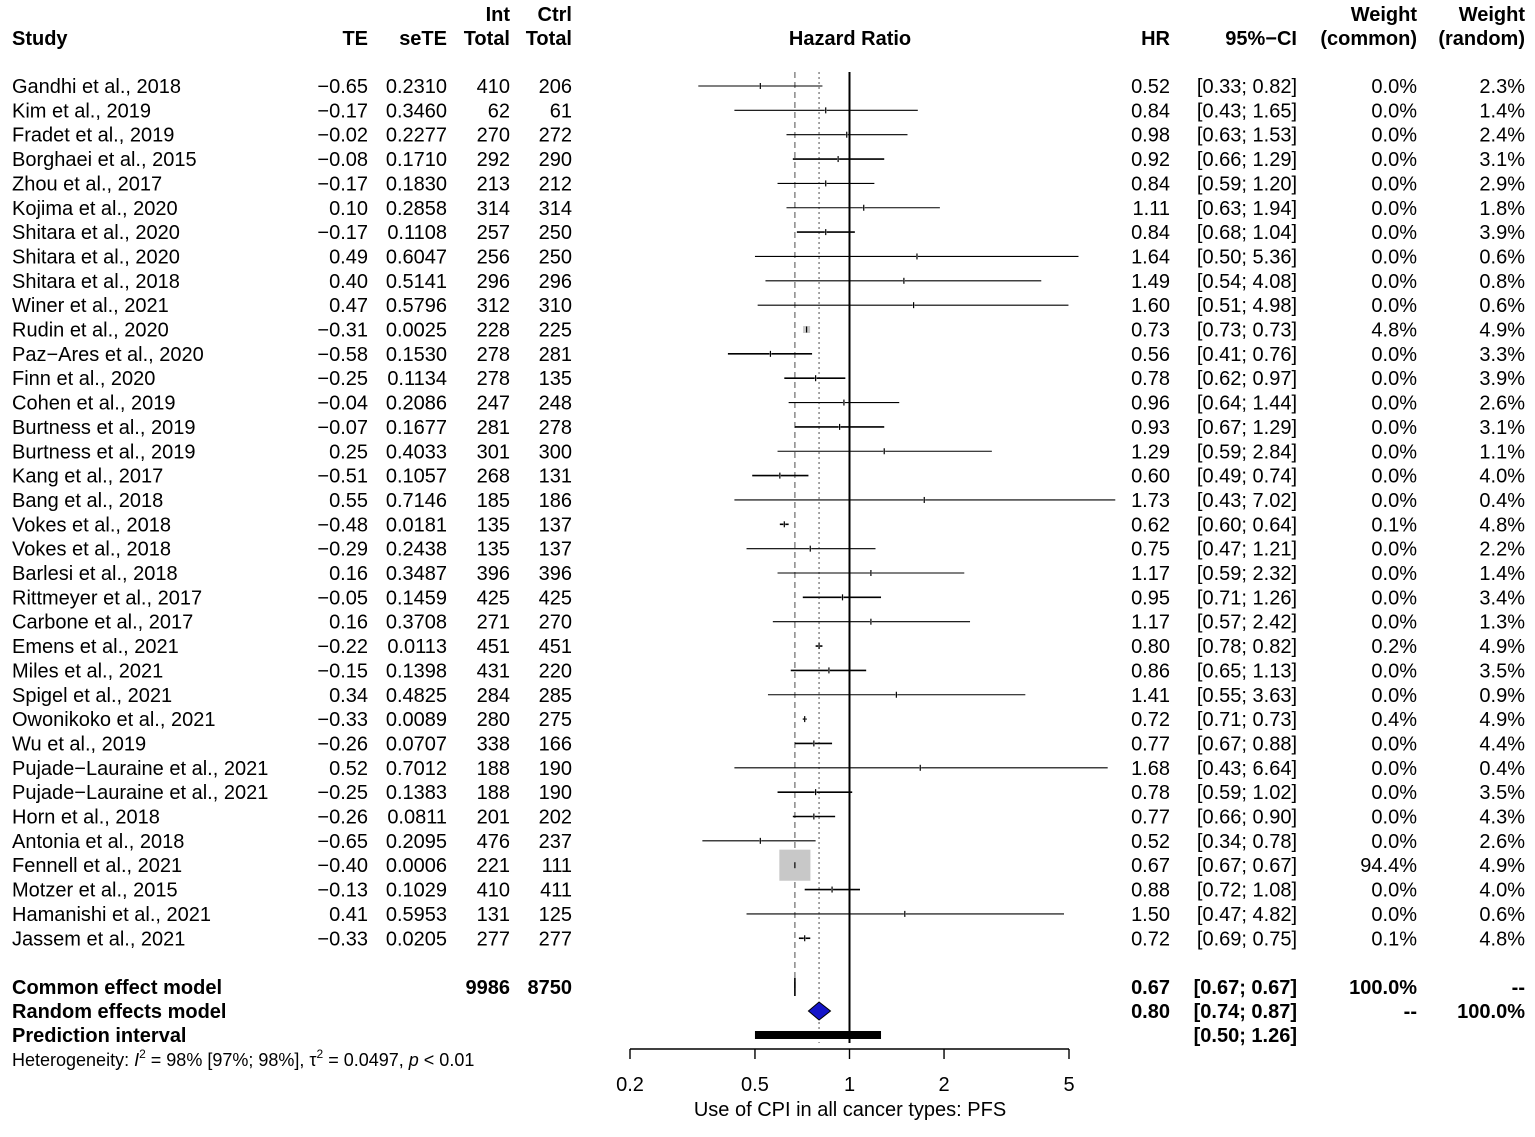  What do you see at coordinates (1502, 842) in the screenshot?
I see `weight-random: 2.6%` at bounding box center [1502, 842].